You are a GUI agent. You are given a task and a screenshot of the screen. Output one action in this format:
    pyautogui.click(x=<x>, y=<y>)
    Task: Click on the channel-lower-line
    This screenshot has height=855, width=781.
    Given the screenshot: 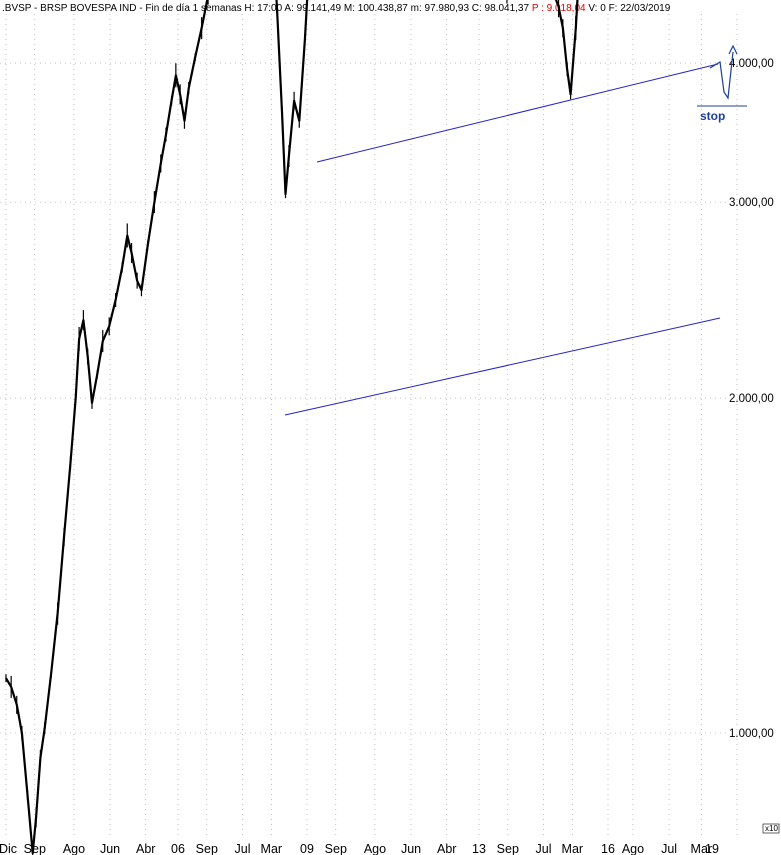 What is the action you would take?
    pyautogui.click(x=502, y=366)
    